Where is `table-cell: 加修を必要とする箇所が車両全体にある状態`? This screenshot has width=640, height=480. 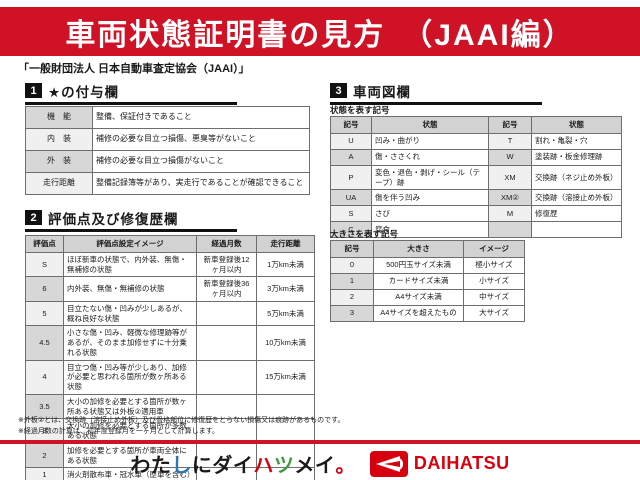
table-cell: 加修を必要とする箇所が車両全体にある状態 is located at coordinates (130, 455).